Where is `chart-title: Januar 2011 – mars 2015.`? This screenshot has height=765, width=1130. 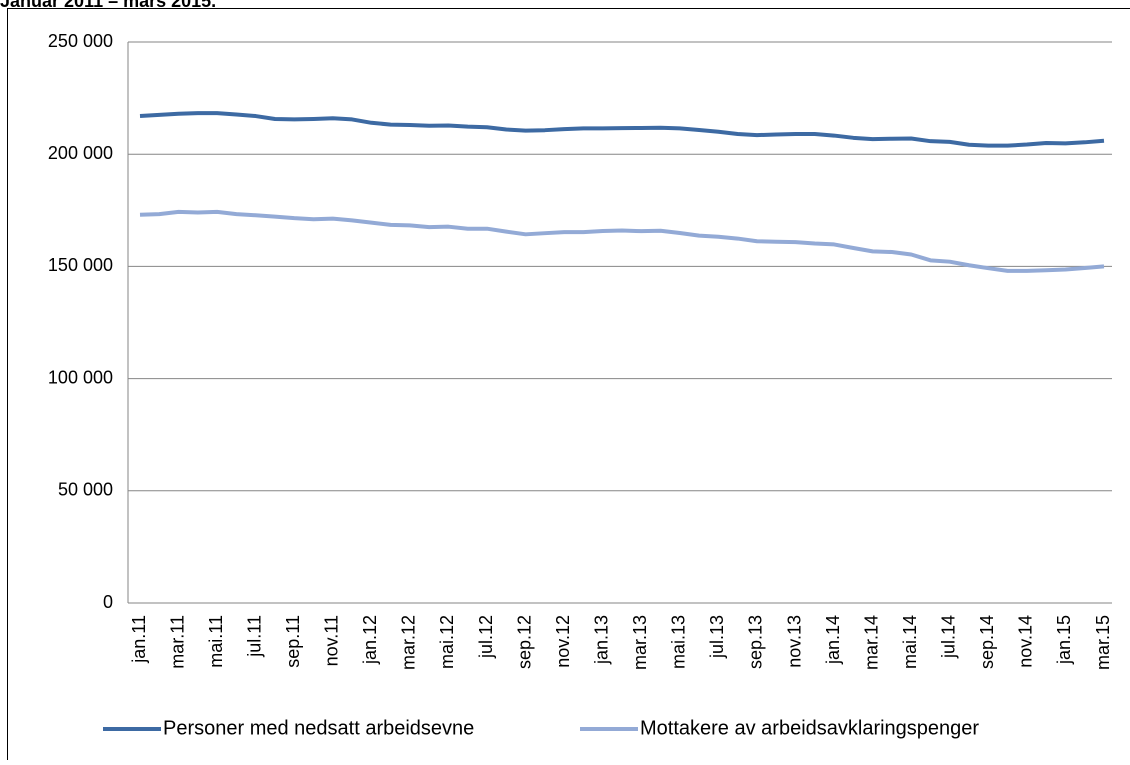 chart-title: Januar 2011 – mars 2015. is located at coordinates (108, 5).